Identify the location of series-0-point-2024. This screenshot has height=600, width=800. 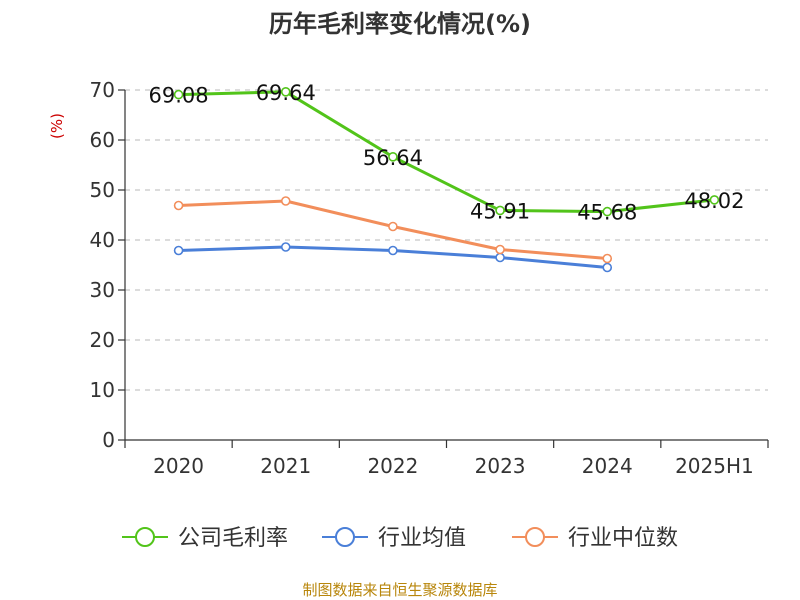
(607, 211).